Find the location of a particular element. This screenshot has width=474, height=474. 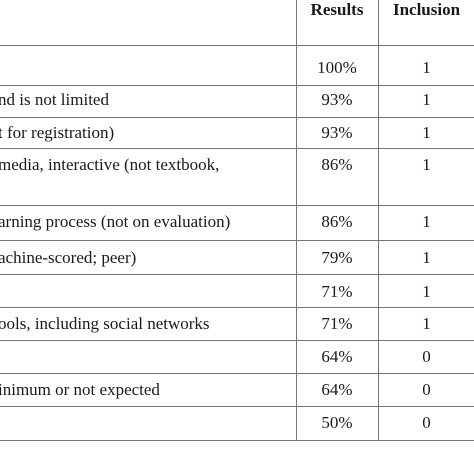

result-value: 79% is located at coordinates (337, 257).